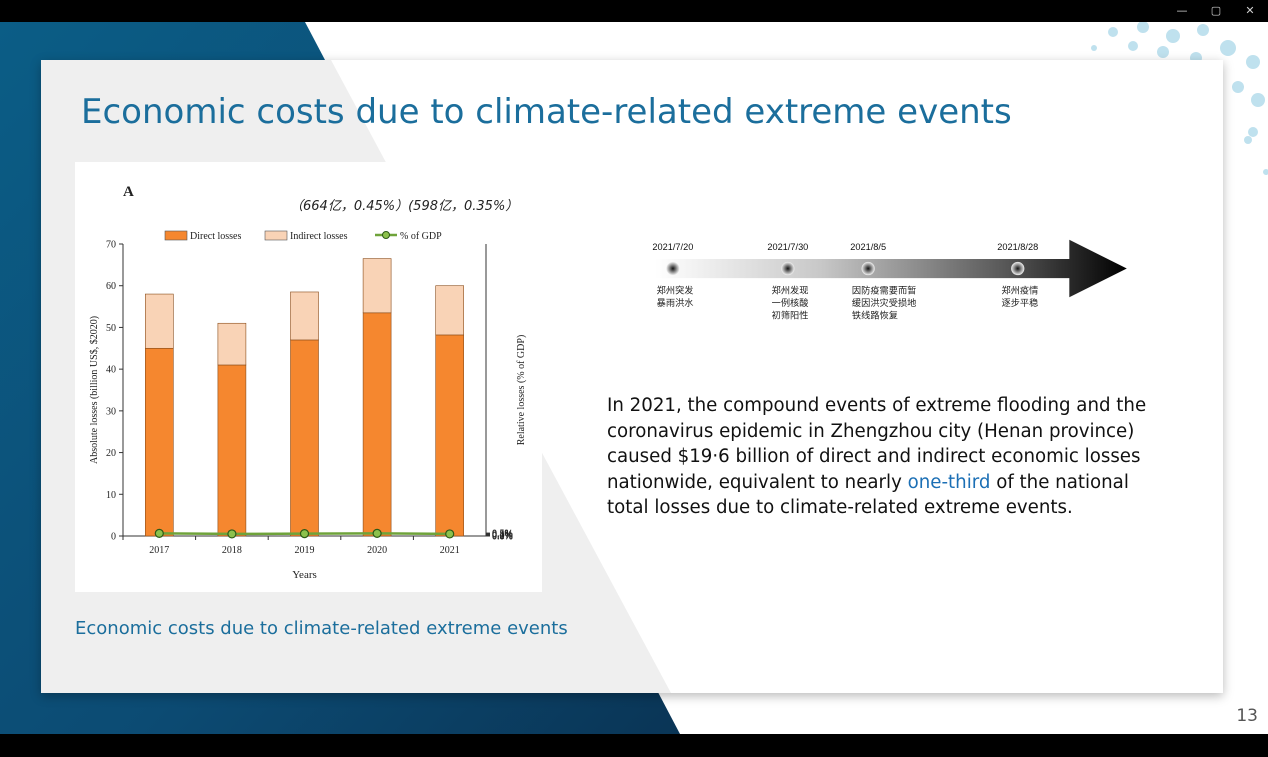  I want to click on timeline-date-1: 2021/7/30, so click(787, 247).